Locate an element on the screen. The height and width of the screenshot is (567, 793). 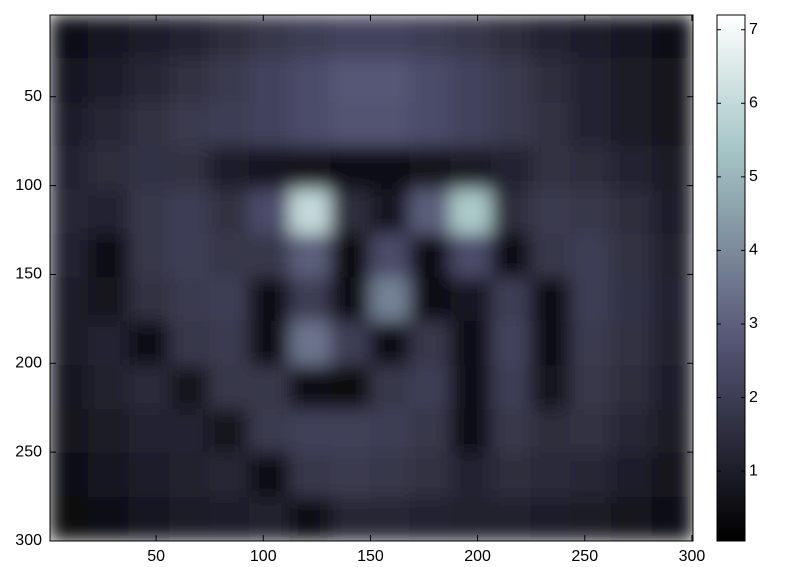
y-tick-label: 200 is located at coordinates (28, 363).